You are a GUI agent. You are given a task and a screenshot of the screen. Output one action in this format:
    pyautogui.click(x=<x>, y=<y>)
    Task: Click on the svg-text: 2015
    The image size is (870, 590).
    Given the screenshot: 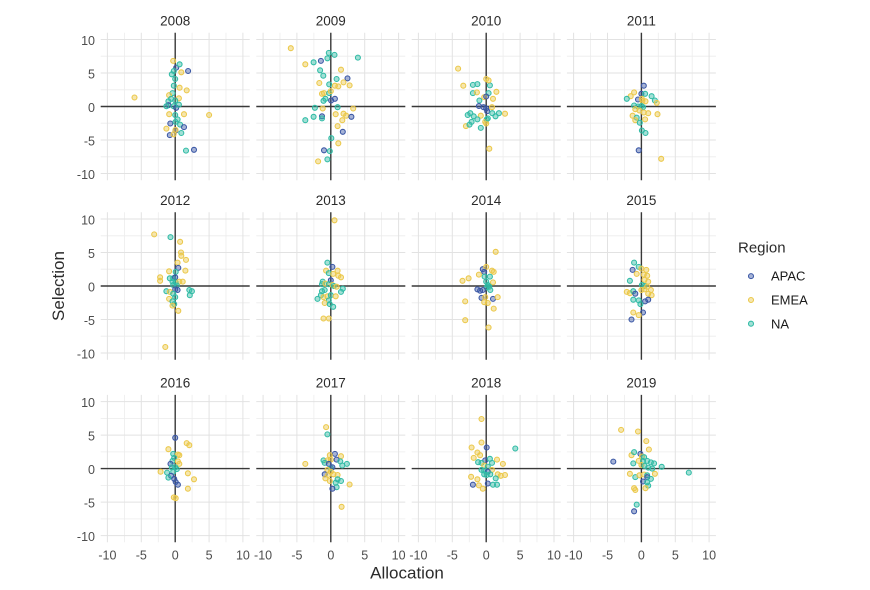 What is the action you would take?
    pyautogui.click(x=641, y=200)
    